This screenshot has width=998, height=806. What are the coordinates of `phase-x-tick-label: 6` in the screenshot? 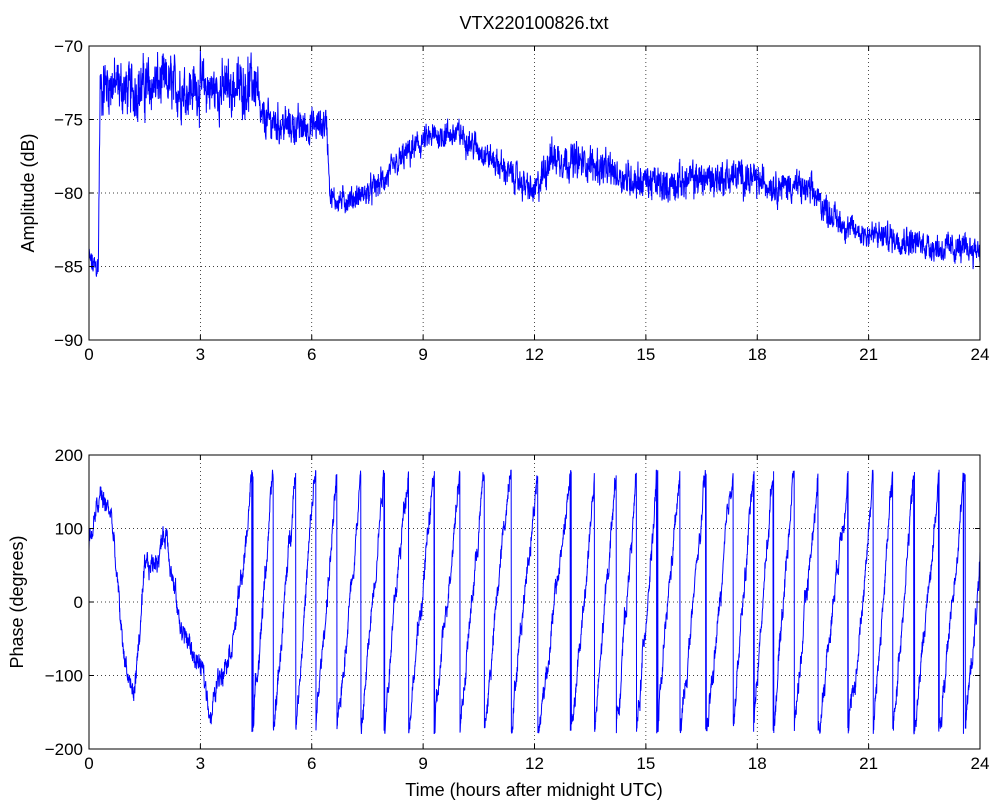 It's located at (311, 763).